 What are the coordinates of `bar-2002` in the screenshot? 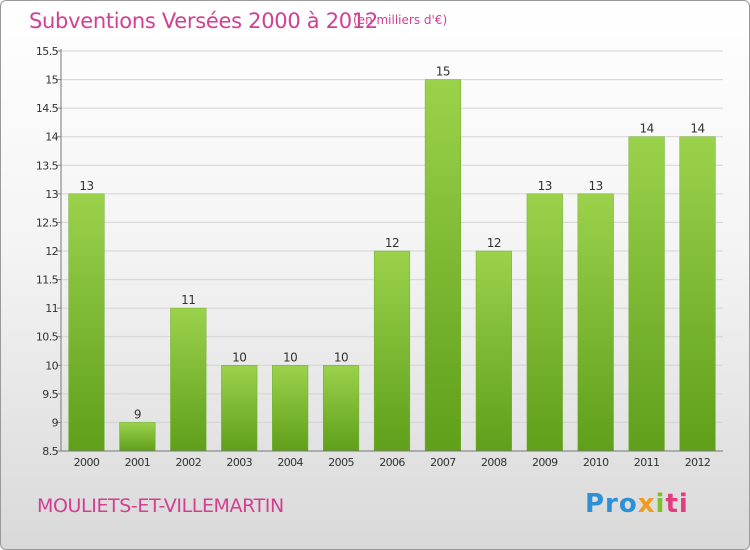 It's located at (188, 379).